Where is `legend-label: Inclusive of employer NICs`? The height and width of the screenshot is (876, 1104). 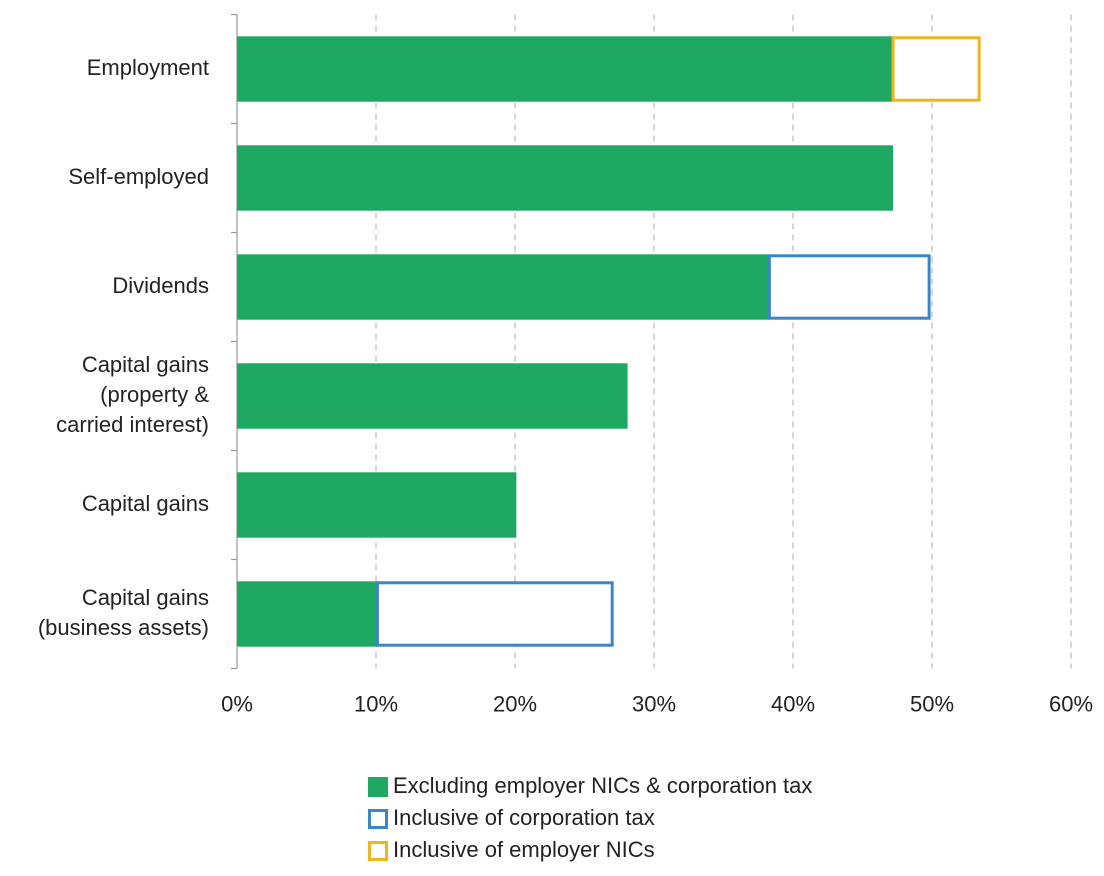
legend-label: Inclusive of employer NICs is located at coordinates (524, 849).